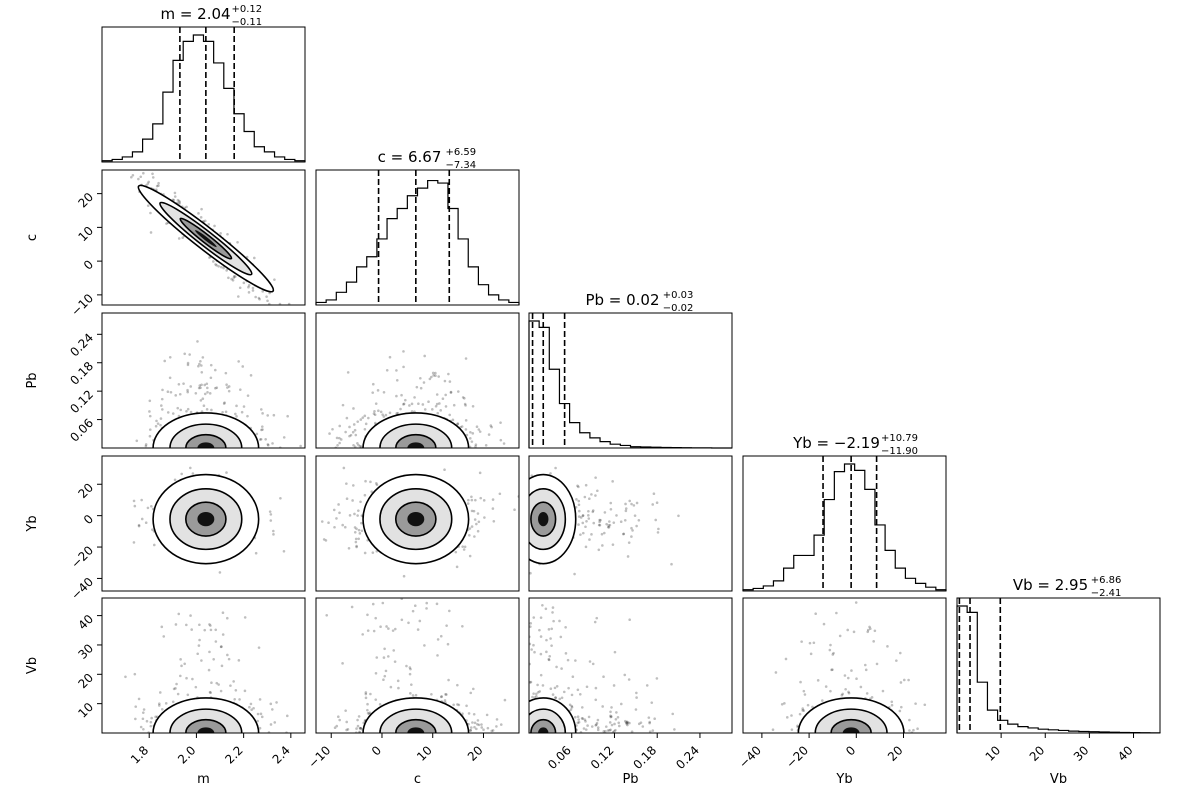 Image resolution: width=1200 pixels, height=800 pixels. Describe the element at coordinates (85, 234) in the screenshot. I see `y-tick-label: 10` at that location.